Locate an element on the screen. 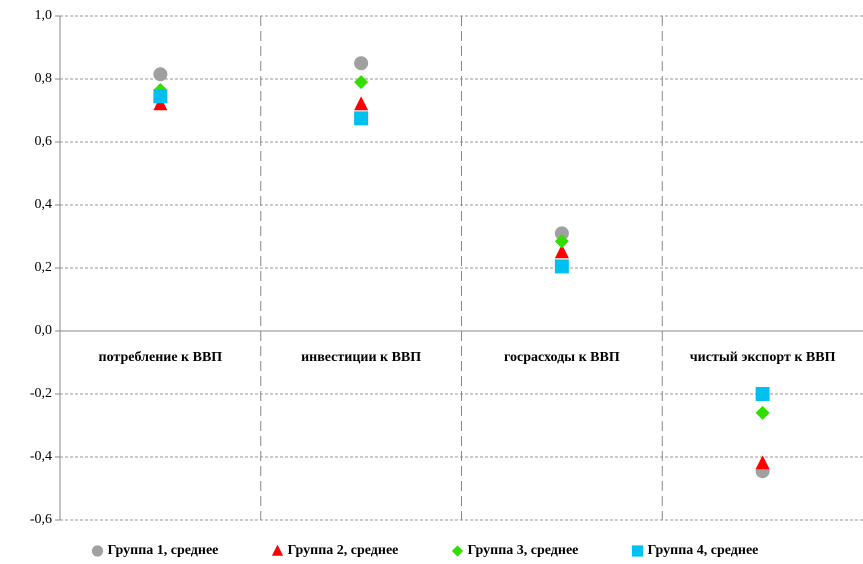  y-tick-label: 0,2 is located at coordinates (44, 267).